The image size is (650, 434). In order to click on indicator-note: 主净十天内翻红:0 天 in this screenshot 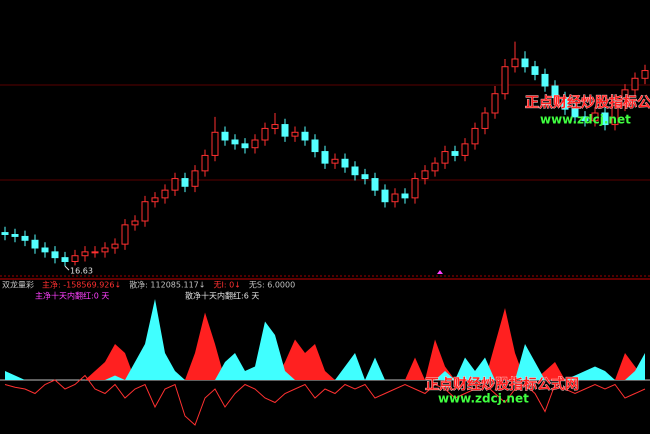, I will do `click(72, 296)`.